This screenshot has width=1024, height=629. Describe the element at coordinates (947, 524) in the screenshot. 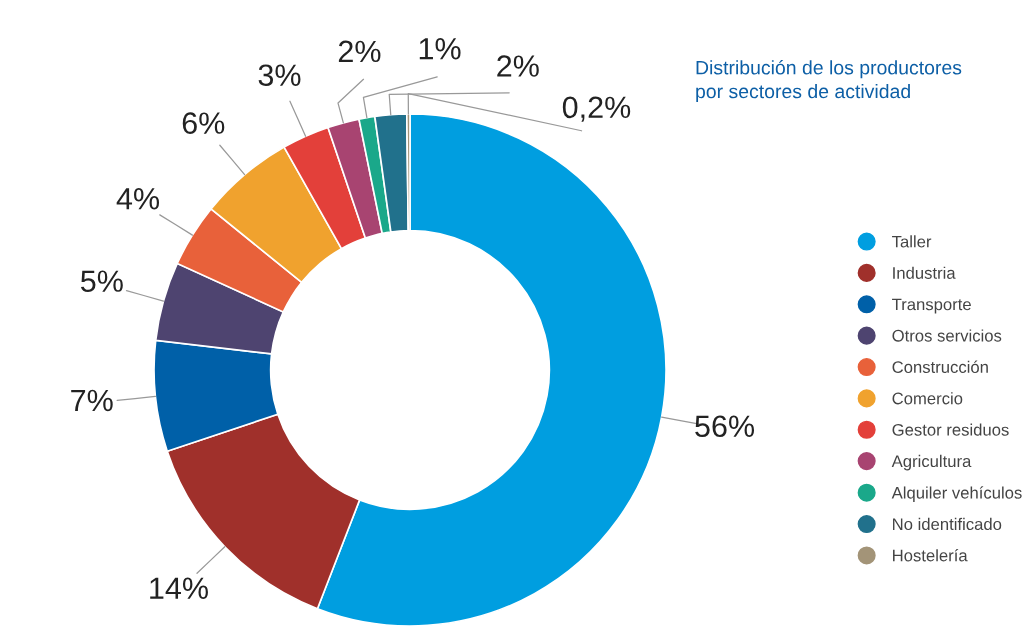

I see `legend-label: No identificado` at that location.